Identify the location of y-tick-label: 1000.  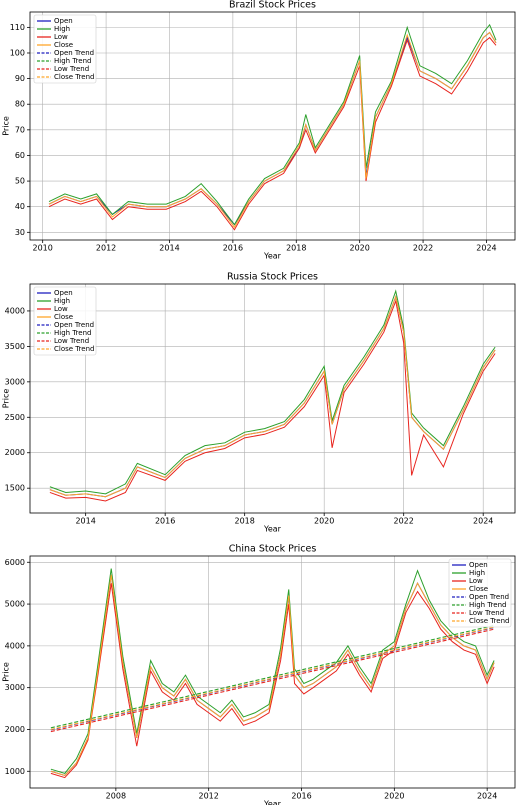
(15, 771).